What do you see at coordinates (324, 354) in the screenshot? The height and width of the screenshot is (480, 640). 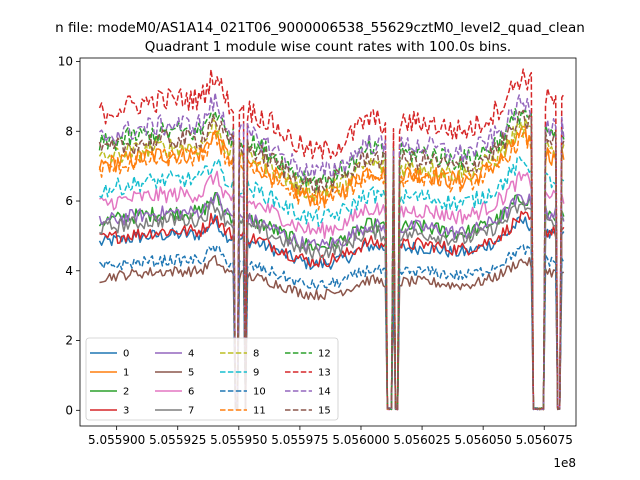 I see `legend-label-12: 12` at bounding box center [324, 354].